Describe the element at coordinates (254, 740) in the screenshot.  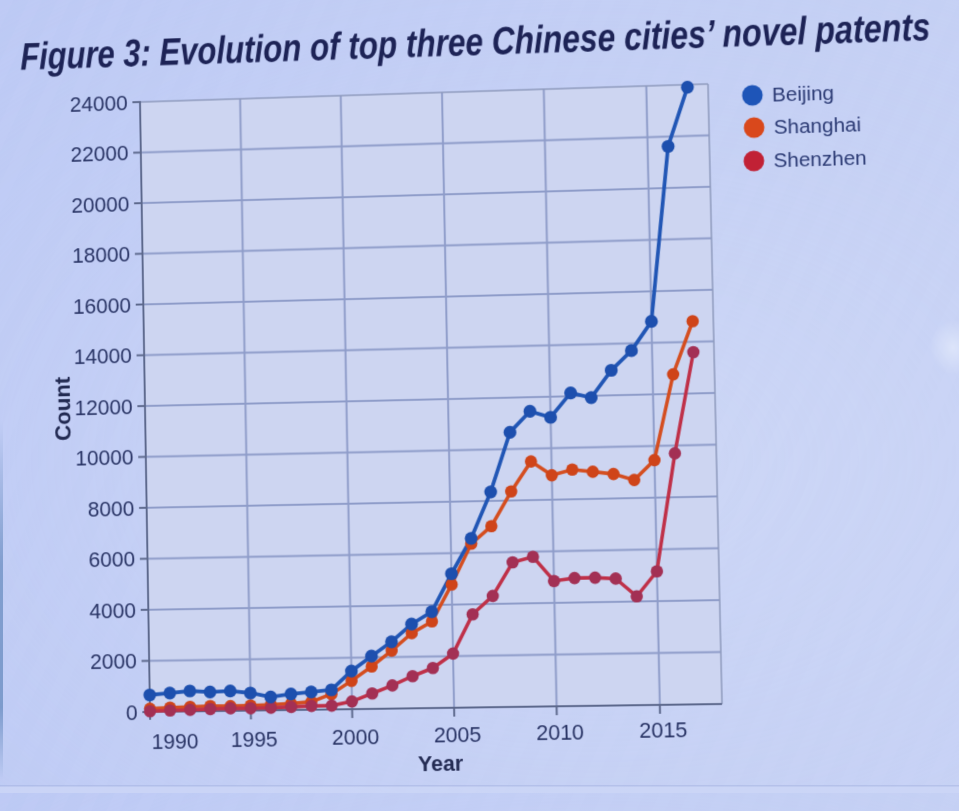
I see `svg-text: 1995` at that location.